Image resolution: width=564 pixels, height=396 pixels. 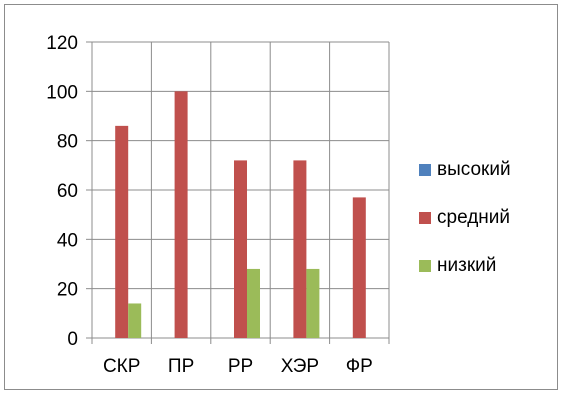 I want to click on legend-item-sredniy: средний, so click(x=486, y=218).